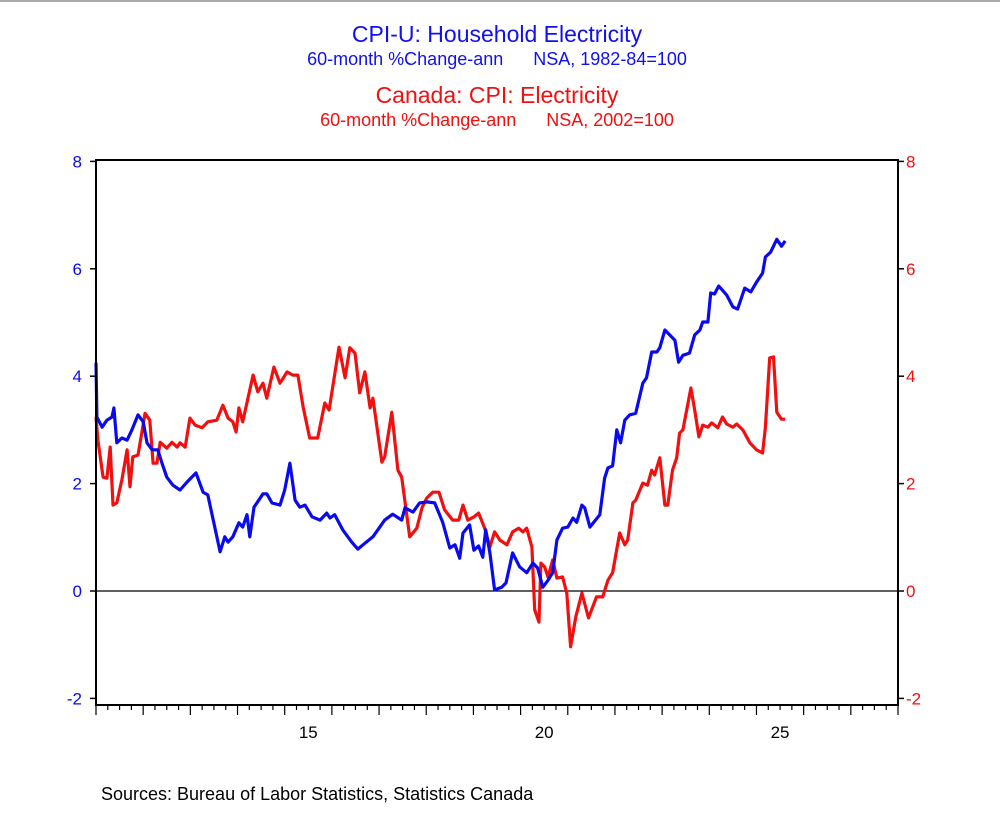  Describe the element at coordinates (910, 161) in the screenshot. I see `right-y-tick-label: 8` at that location.